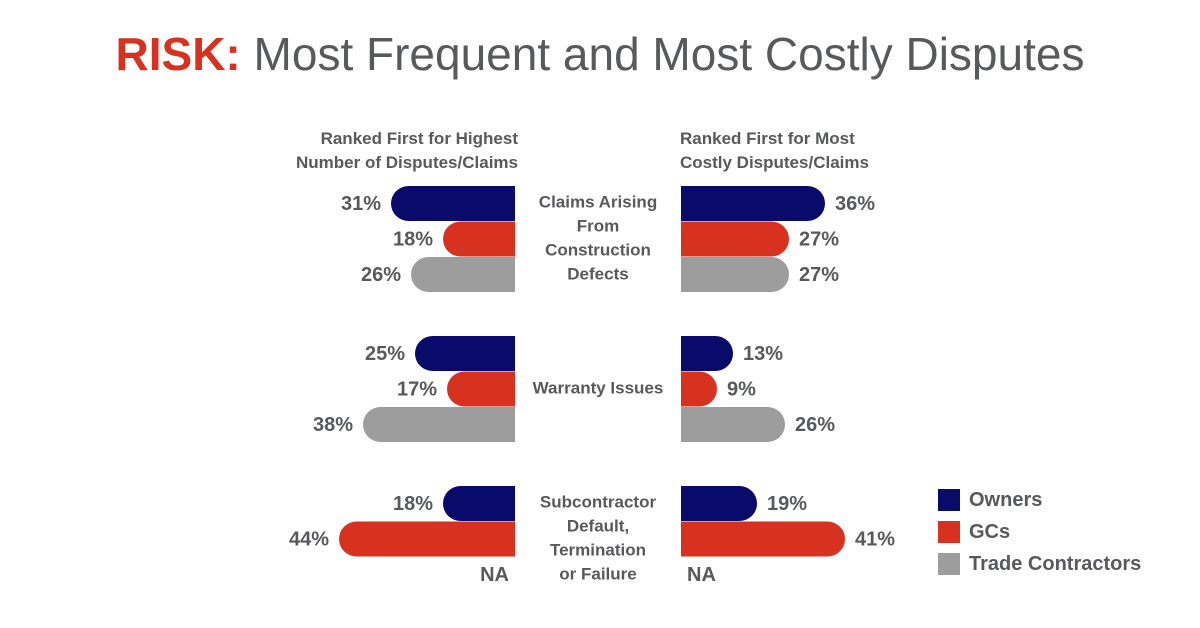 This screenshot has height=628, width=1200. I want to click on title-rest: Most Frequent and Most Costly Disputes, so click(662, 54).